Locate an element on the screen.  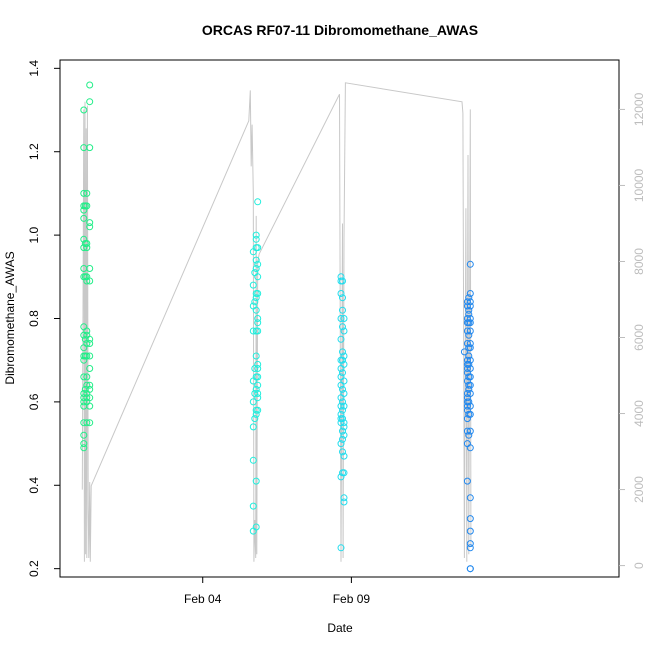
y2-axis: 0 2000 4000 6000 8000 10000 12000 is located at coordinates (632, 330).